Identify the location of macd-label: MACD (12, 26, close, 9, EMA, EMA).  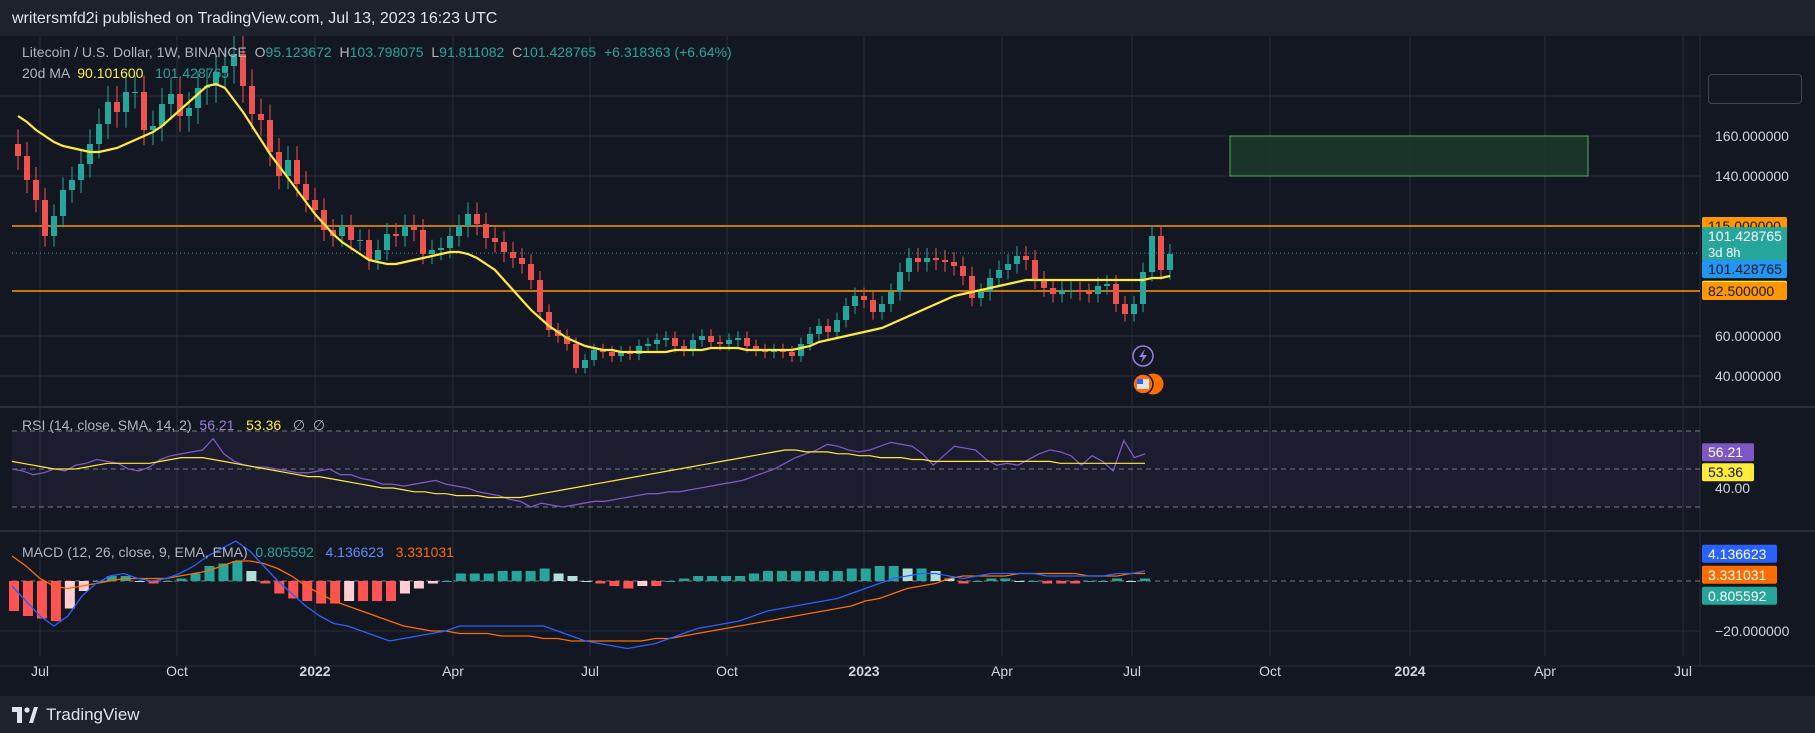
(135, 552).